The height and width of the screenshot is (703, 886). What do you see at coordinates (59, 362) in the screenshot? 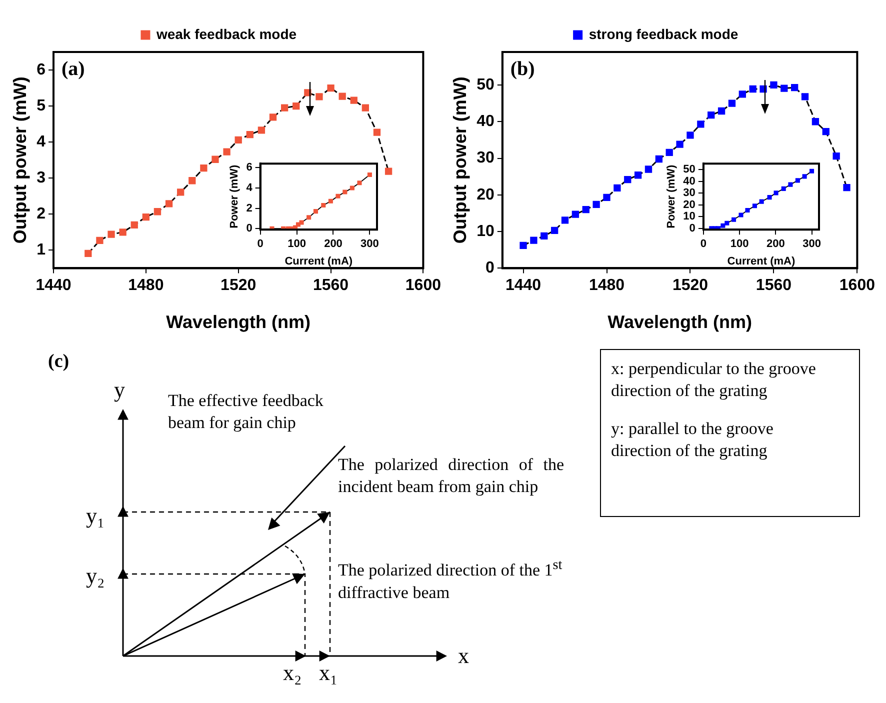
I see `text: (c)` at bounding box center [59, 362].